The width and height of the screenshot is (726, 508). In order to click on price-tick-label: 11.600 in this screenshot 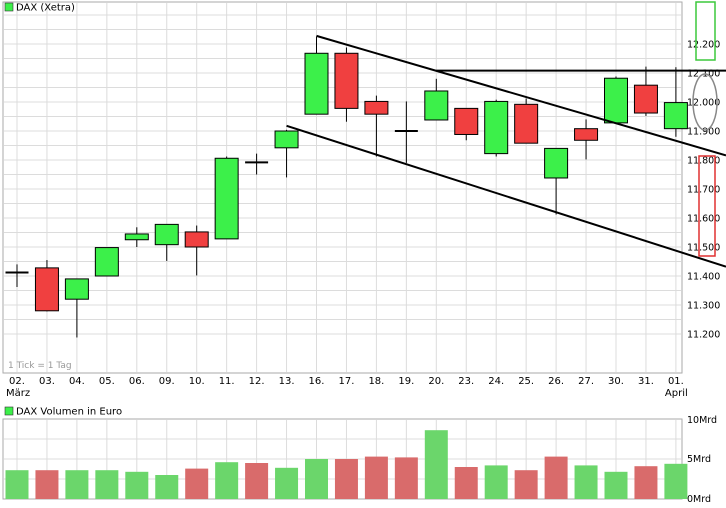, I will do `click(703, 219)`.